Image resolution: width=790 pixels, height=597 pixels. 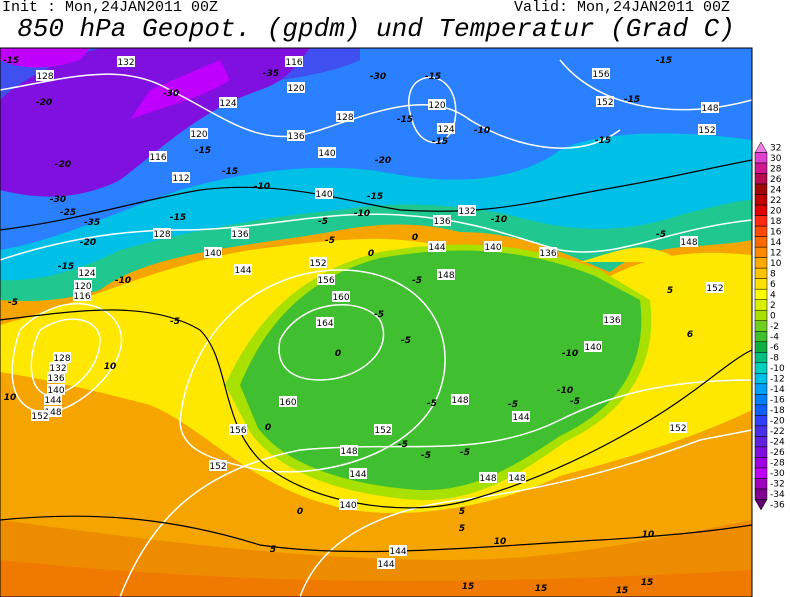 What do you see at coordinates (775, 253) in the screenshot?
I see `colorbar-label: 12` at bounding box center [775, 253].